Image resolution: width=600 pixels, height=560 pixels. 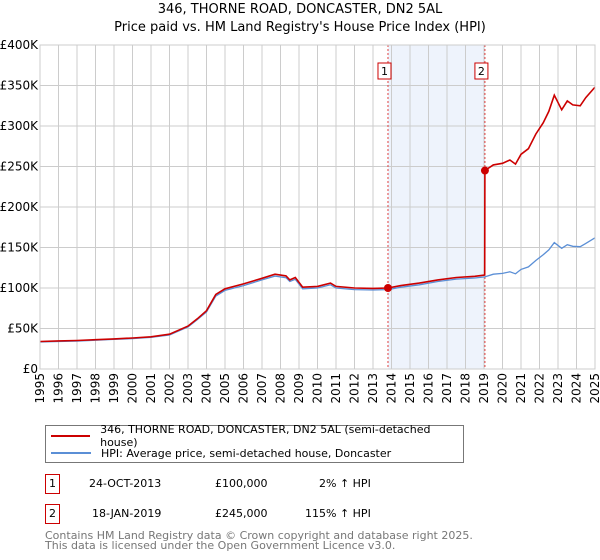 What do you see at coordinates (410, 388) in the screenshot?
I see `x-tick-label: 2015` at bounding box center [410, 388].